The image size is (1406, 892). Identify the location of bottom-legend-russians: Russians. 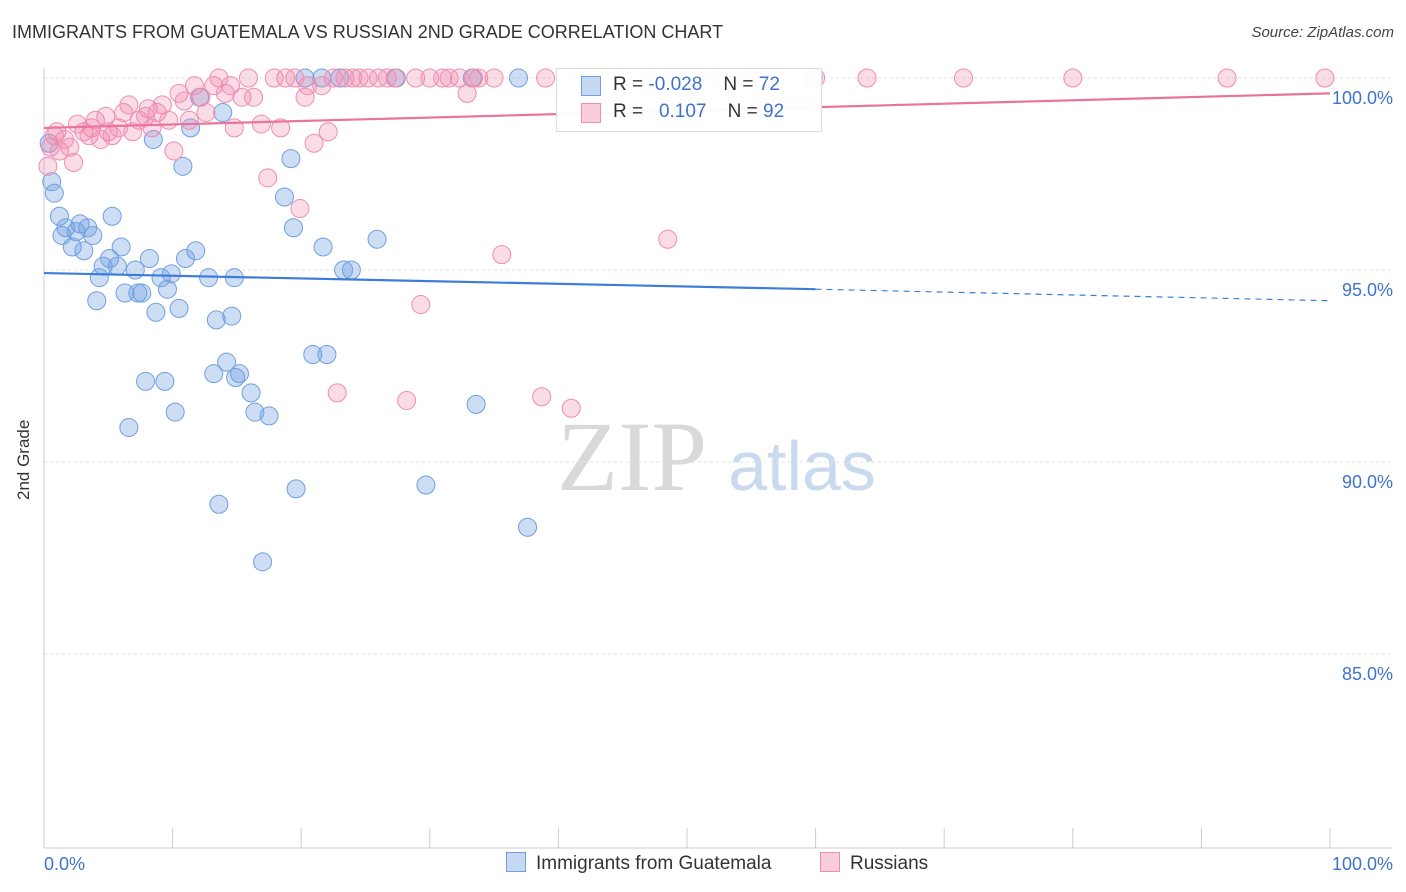
(874, 864).